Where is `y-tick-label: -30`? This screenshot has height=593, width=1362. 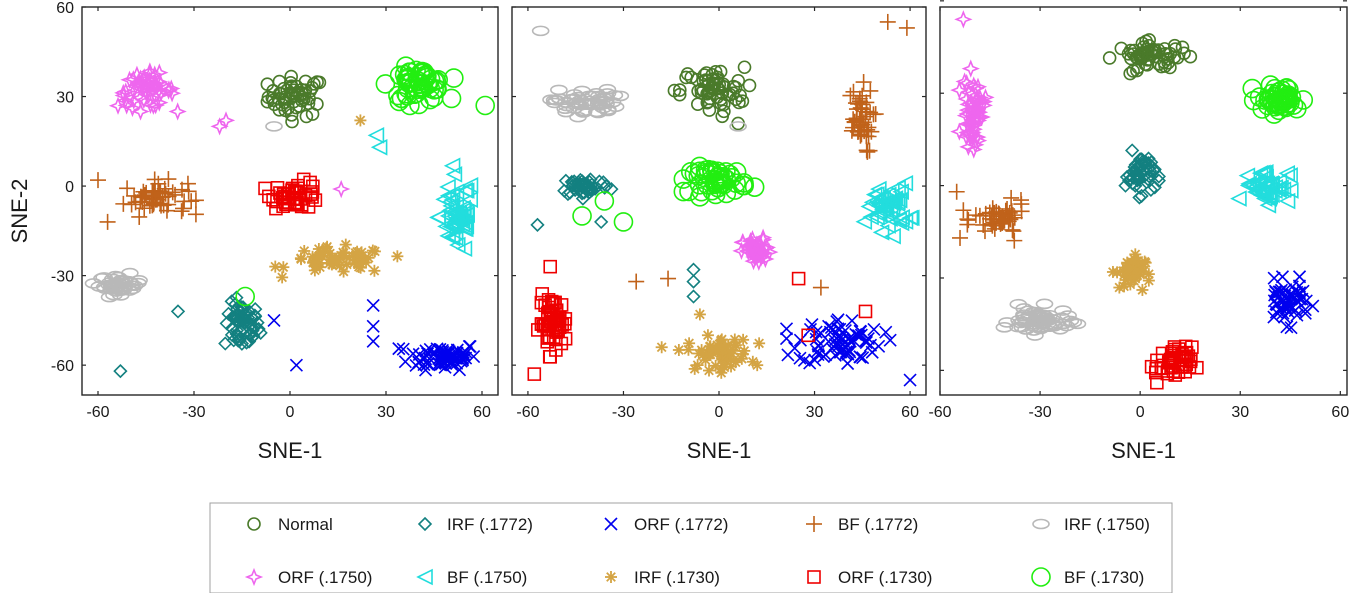
y-tick-label: -30 is located at coordinates (62, 277).